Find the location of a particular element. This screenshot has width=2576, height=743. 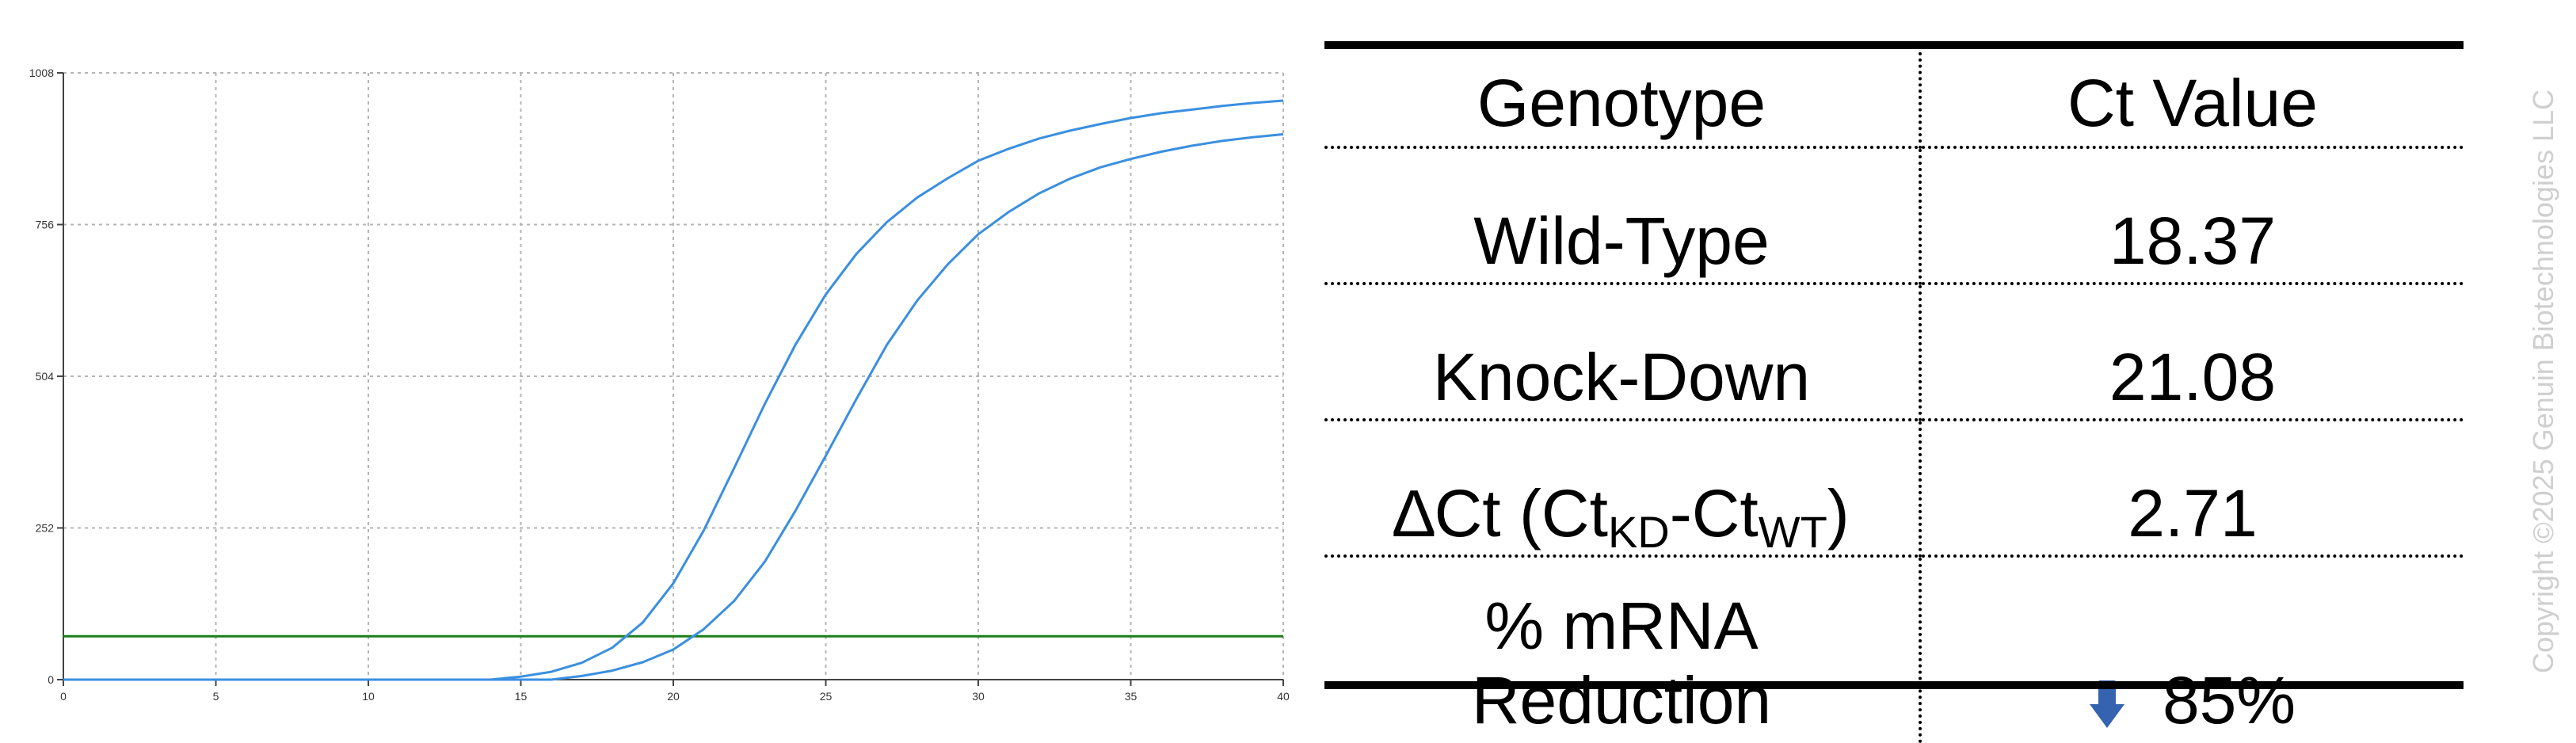

delta-label-post: ) is located at coordinates (1839, 513).